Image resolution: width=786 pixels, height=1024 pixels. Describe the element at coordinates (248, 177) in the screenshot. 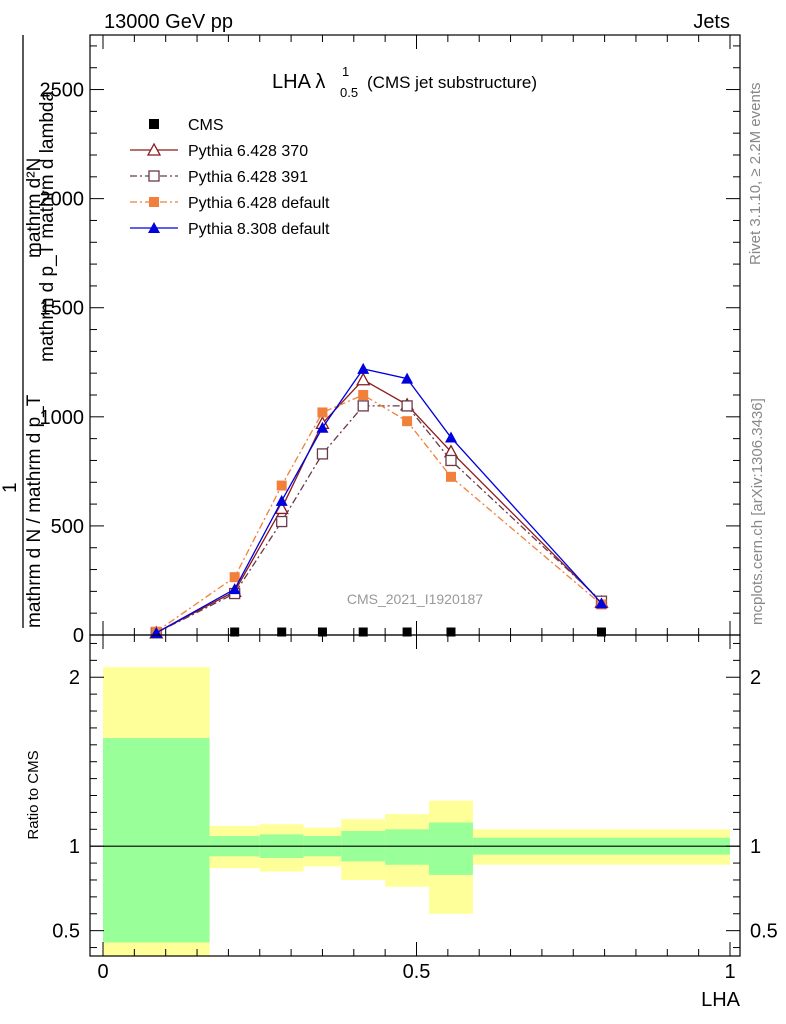

I see `legend-label: Pythia 6.428 391` at that location.